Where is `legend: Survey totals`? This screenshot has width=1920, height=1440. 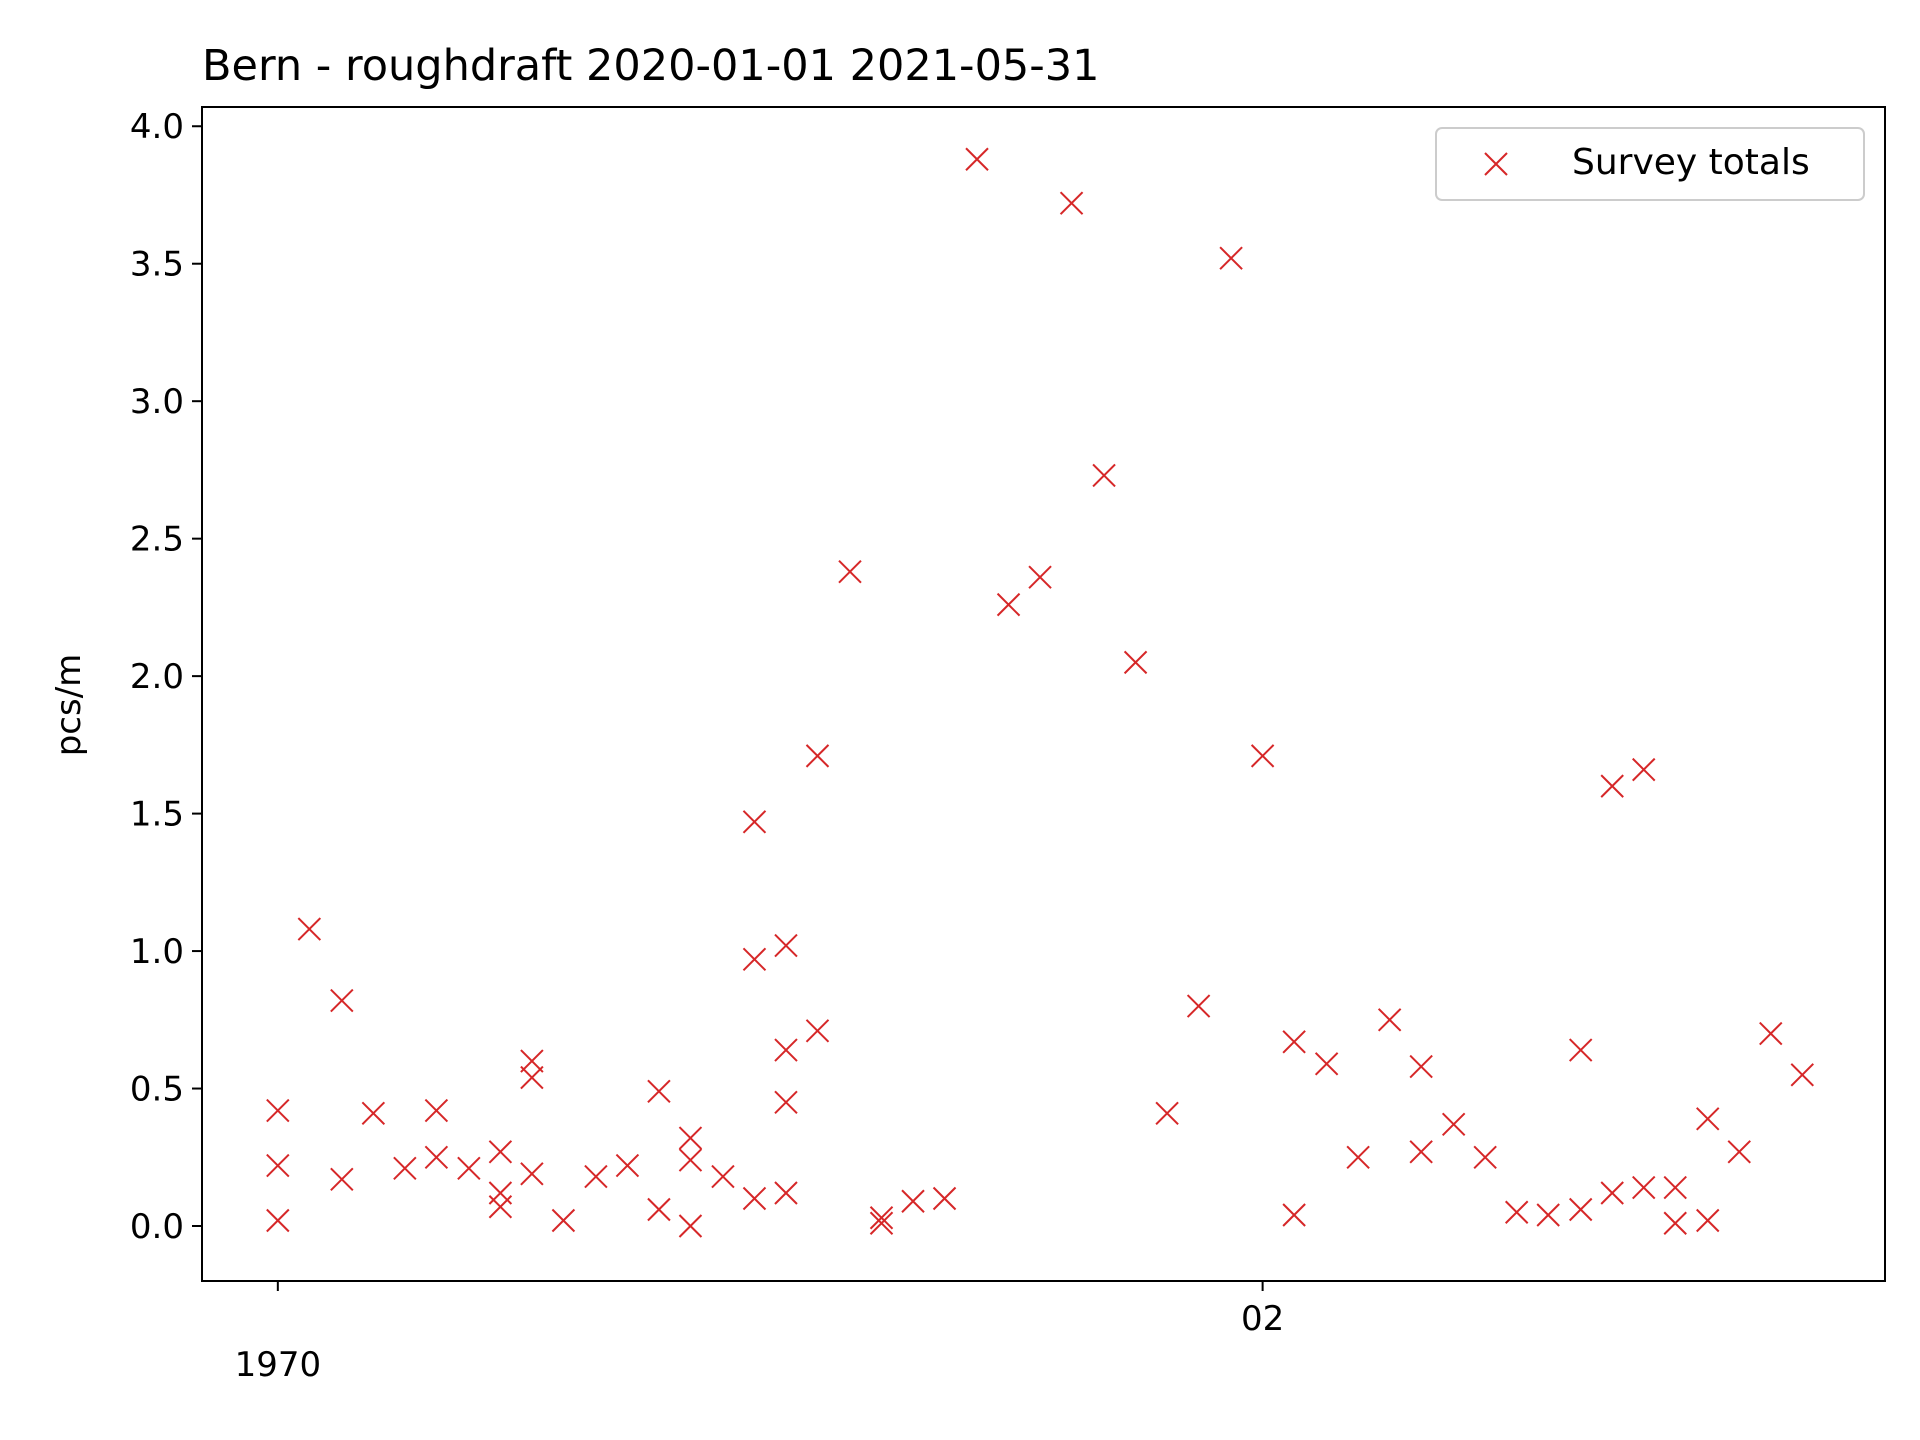
legend: Survey totals is located at coordinates (1650, 164).